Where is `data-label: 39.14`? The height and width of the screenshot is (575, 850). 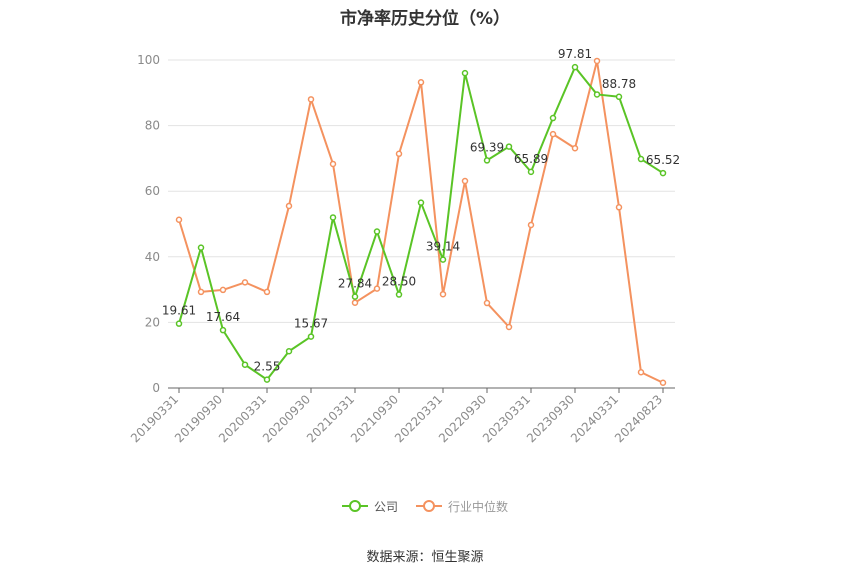 data-label: 39.14 is located at coordinates (443, 247).